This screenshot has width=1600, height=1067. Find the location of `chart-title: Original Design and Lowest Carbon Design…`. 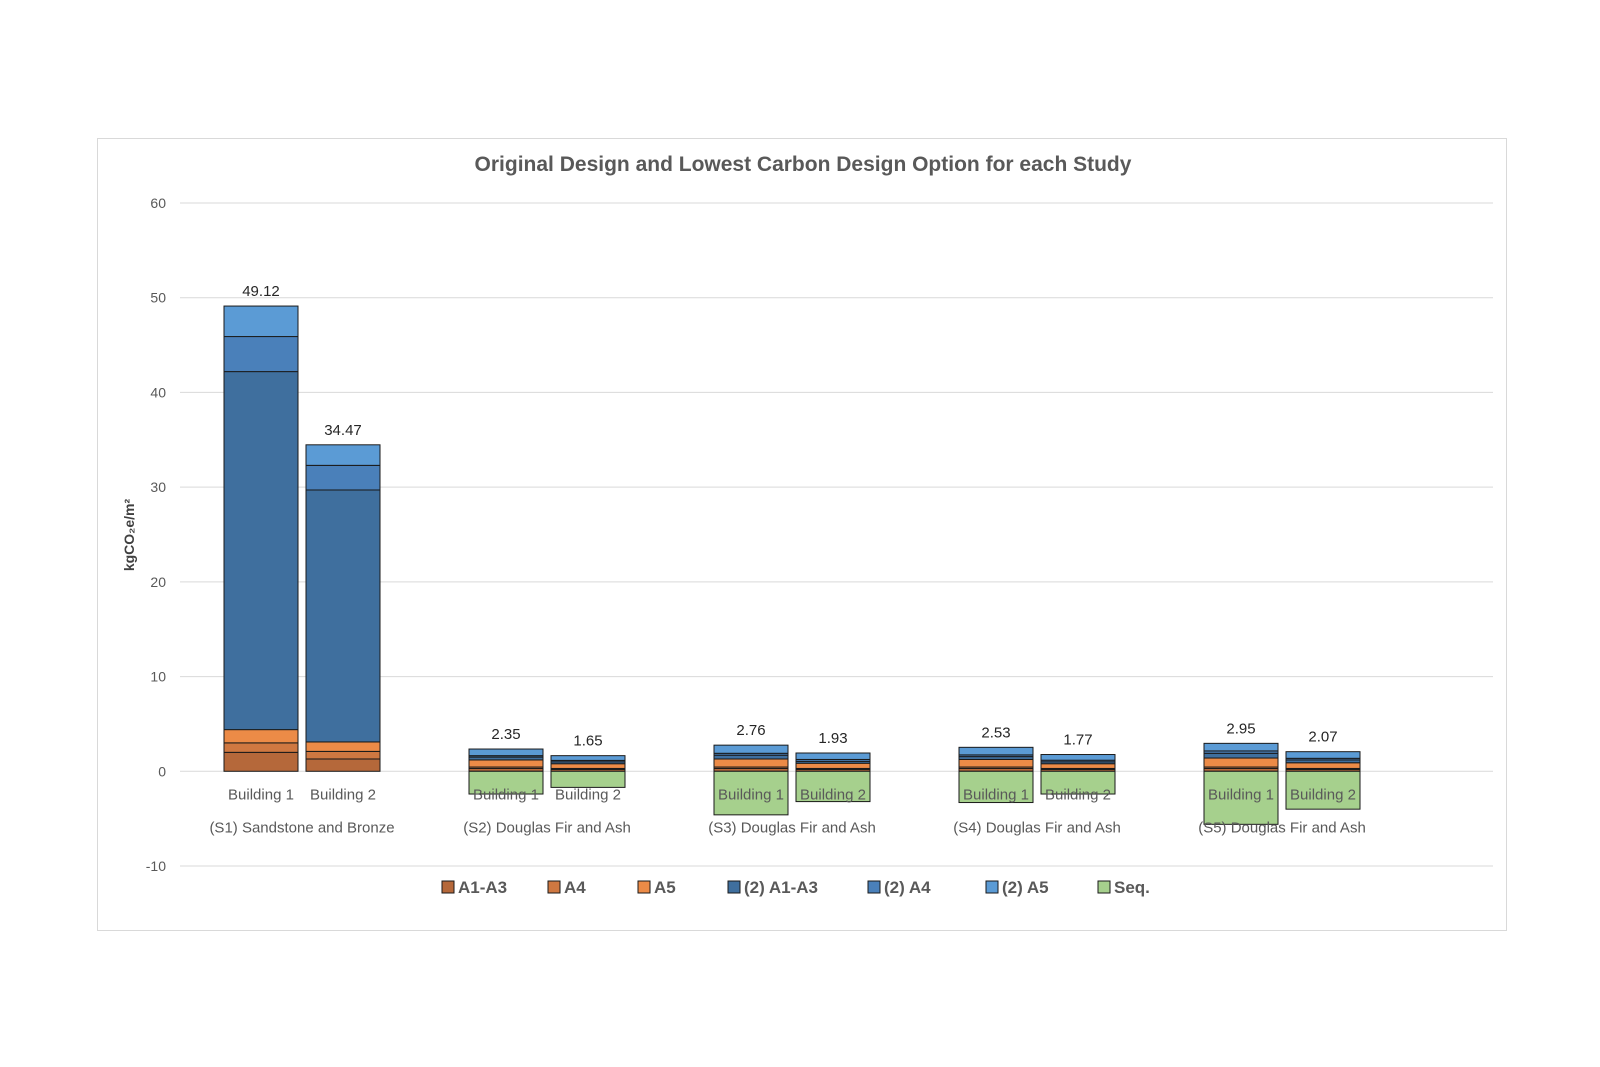

chart-title: Original Design and Lowest Carbon Design… is located at coordinates (803, 164).